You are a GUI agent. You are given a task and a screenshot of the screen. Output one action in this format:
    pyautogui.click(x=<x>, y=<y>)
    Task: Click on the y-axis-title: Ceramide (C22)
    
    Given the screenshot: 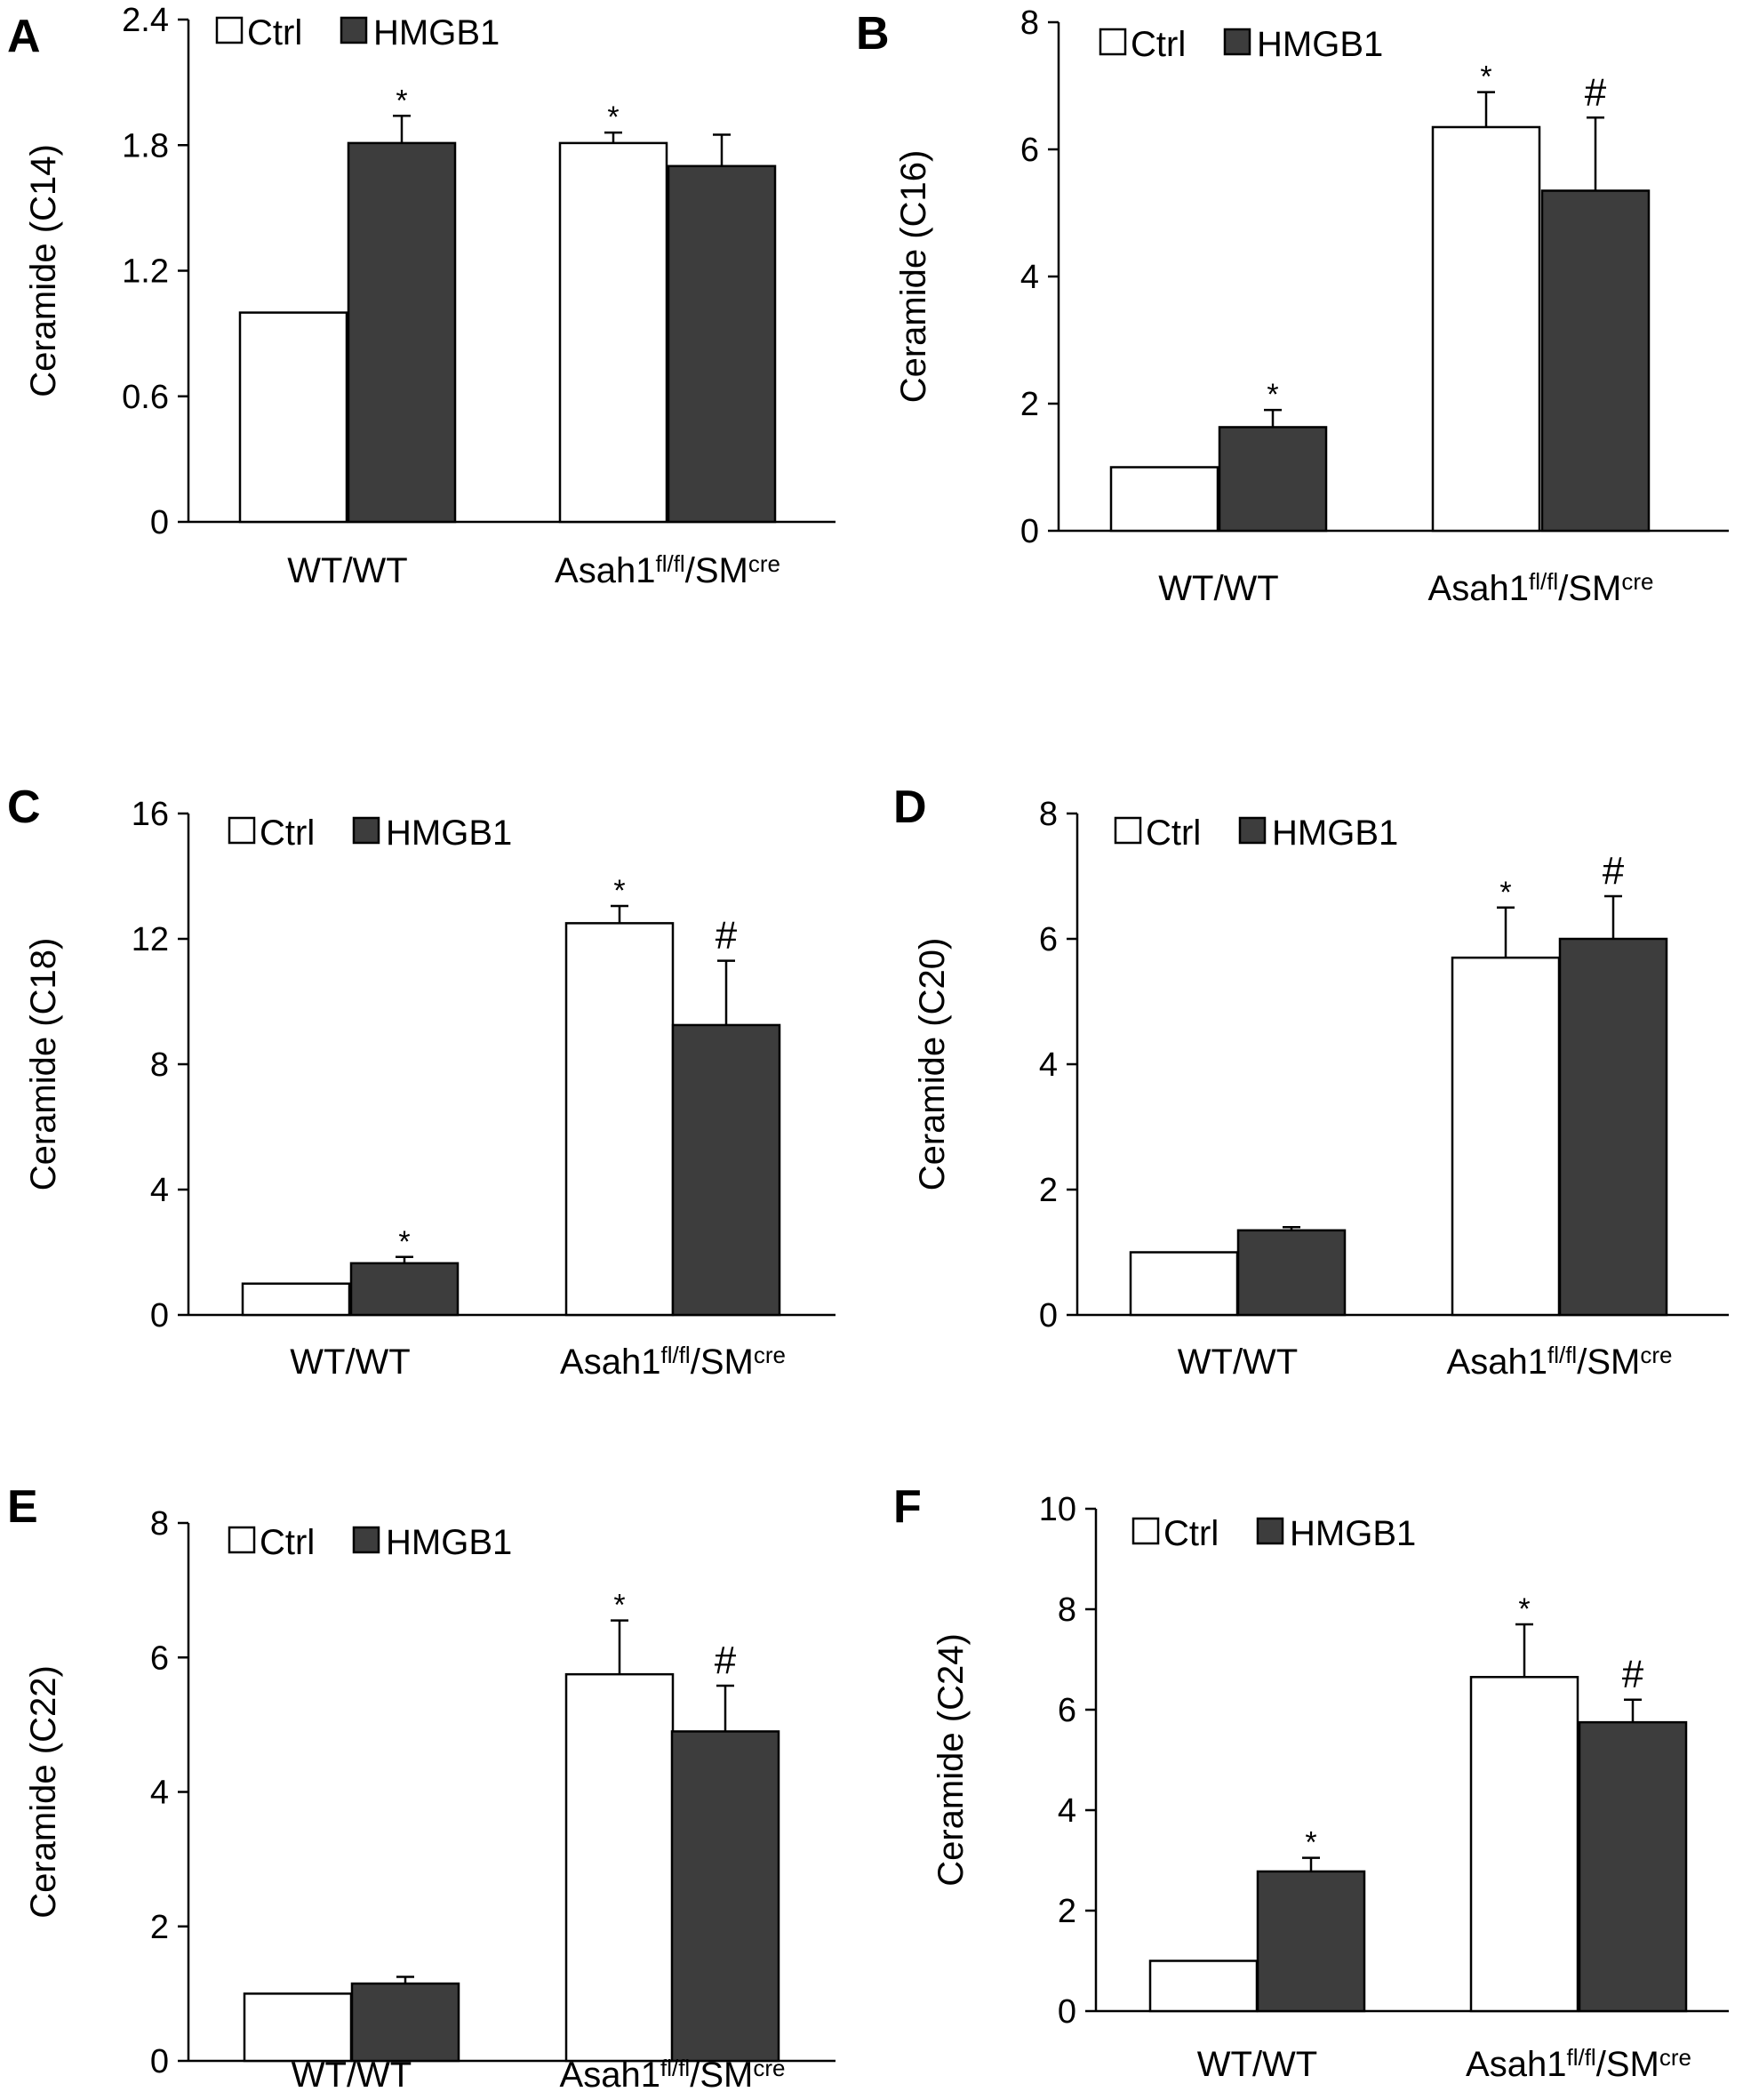 What is the action you would take?
    pyautogui.click(x=44, y=1792)
    